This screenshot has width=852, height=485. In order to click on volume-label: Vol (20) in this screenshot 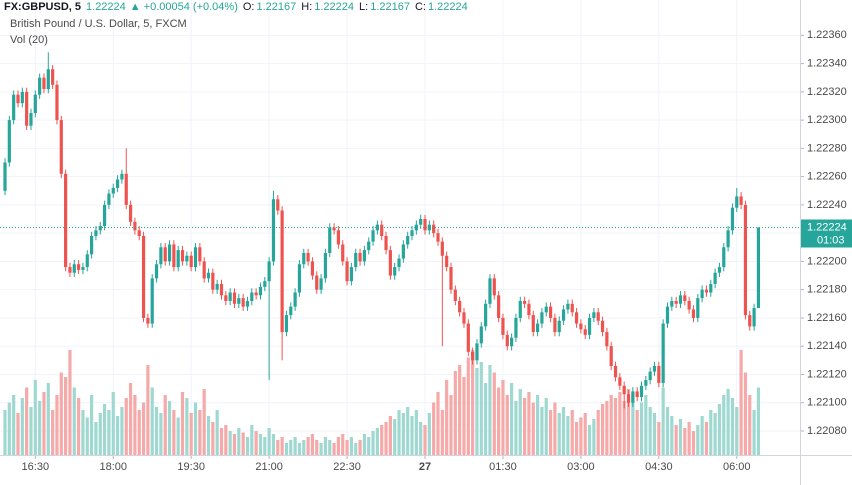, I will do `click(29, 40)`.